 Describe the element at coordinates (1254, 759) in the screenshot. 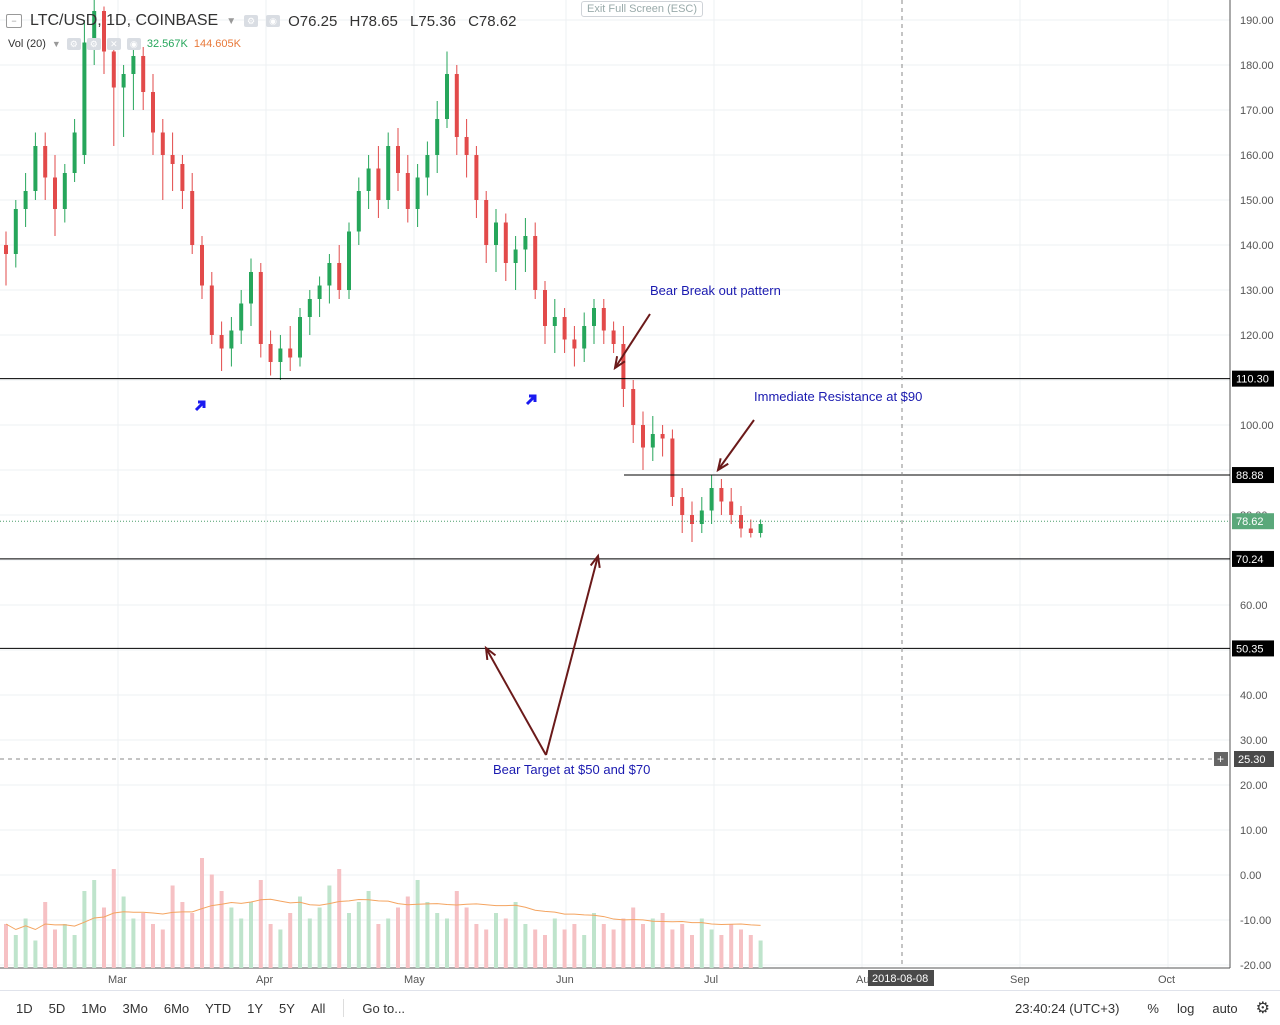

I see `crosshair-price-tag` at that location.